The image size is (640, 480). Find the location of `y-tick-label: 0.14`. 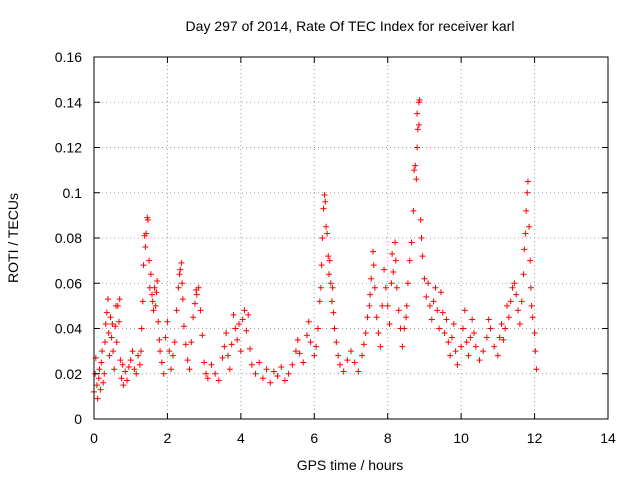

y-tick-label: 0.14 is located at coordinates (68, 102).